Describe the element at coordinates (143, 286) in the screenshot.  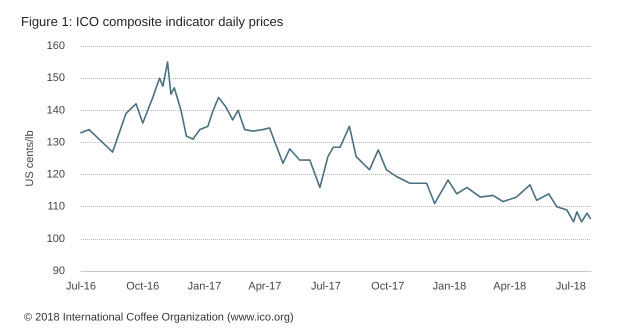
I see `x-tick-label: Oct-16` at that location.